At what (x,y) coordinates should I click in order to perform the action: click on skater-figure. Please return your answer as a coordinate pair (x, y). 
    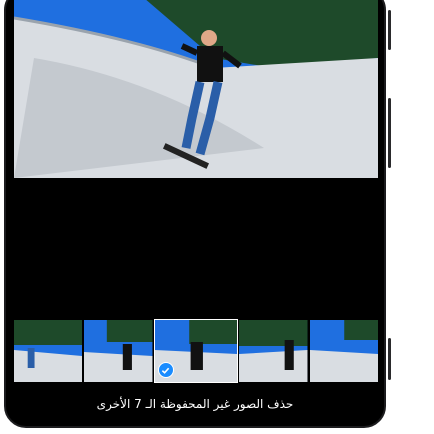
    Looking at the image, I should click on (202, 99).